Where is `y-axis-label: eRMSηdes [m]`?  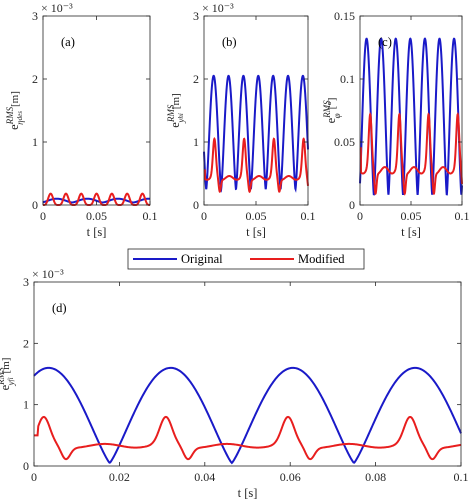 y-axis-label: eRMSηdes [m] is located at coordinates (15, 110).